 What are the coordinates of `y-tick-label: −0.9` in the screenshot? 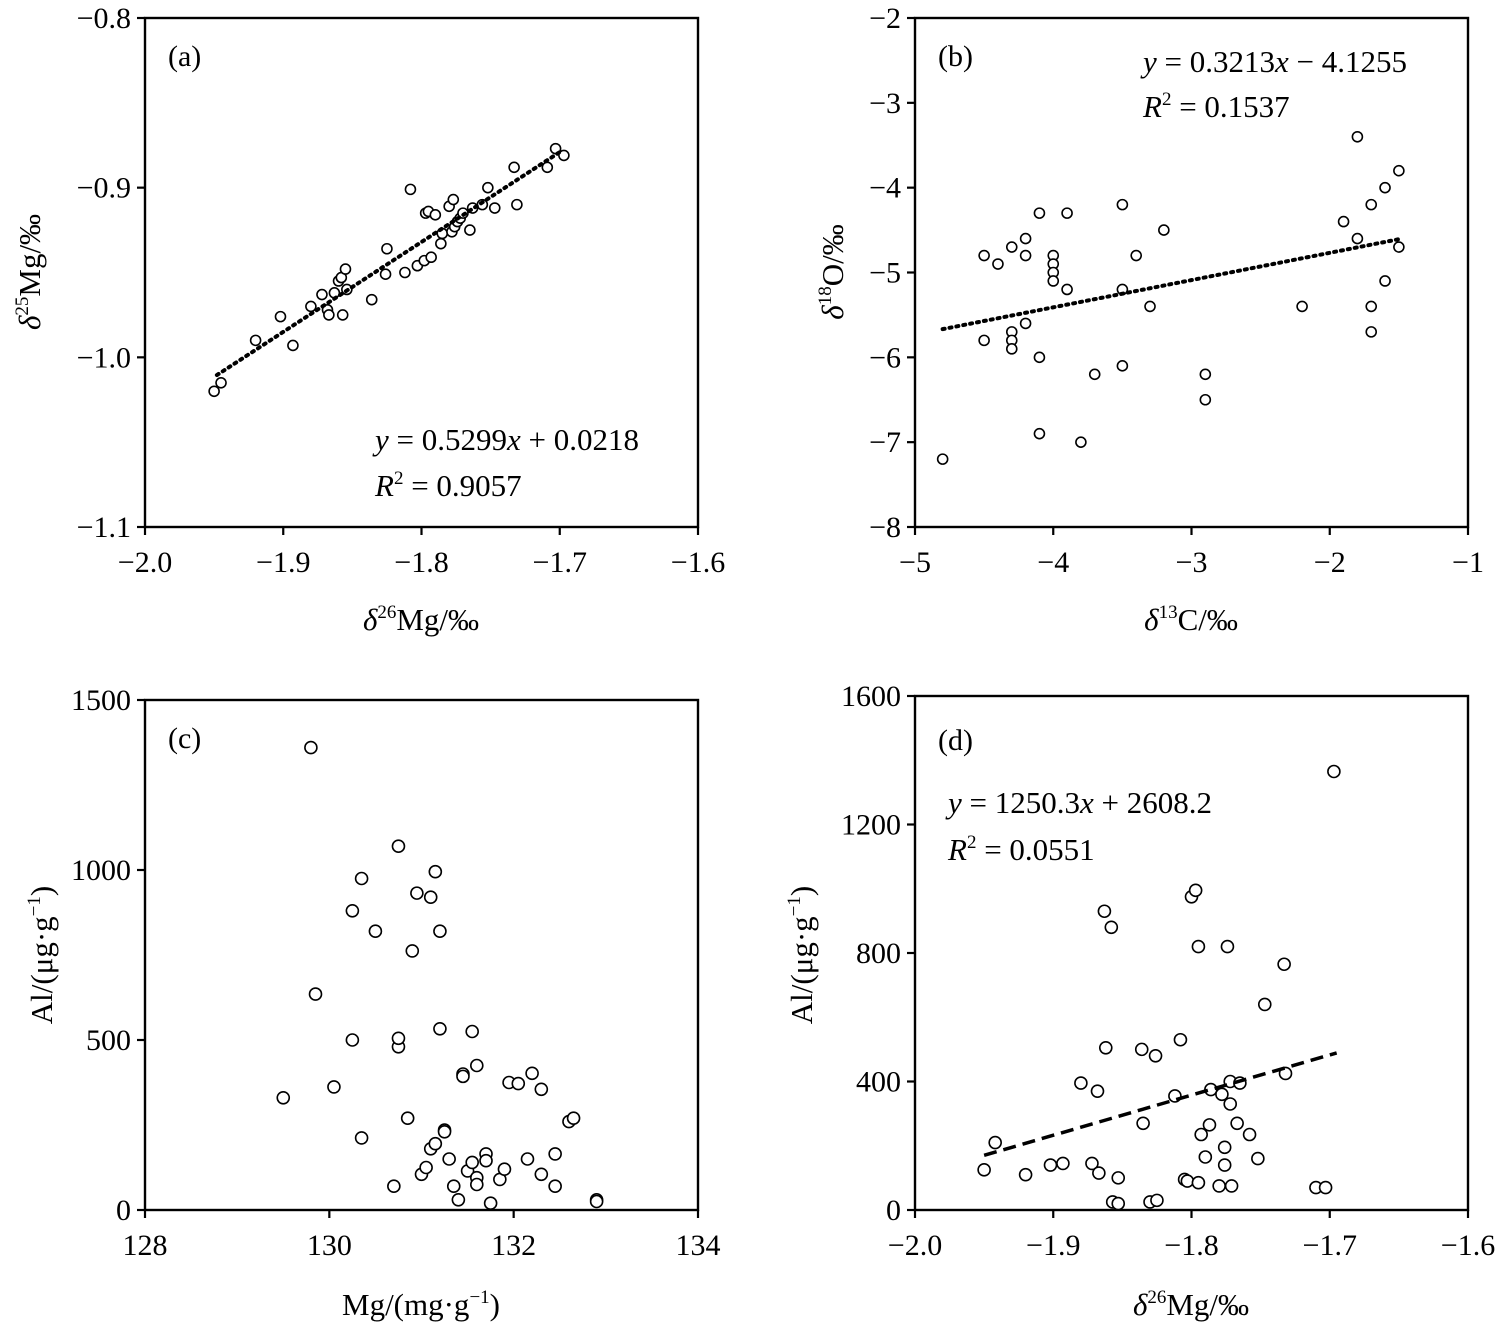 It's located at (104, 188).